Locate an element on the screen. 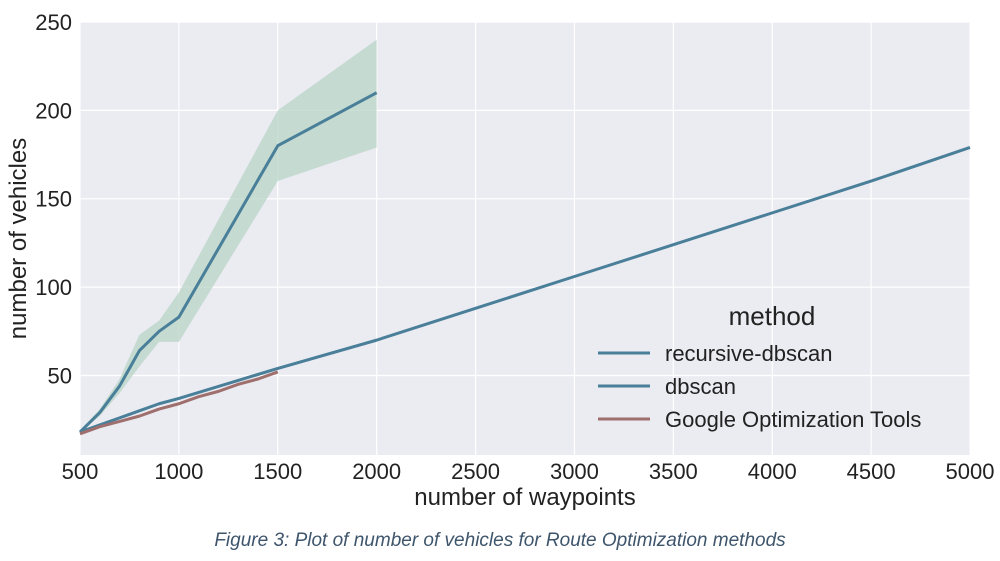  y-tick-label: 200 is located at coordinates (53, 110).